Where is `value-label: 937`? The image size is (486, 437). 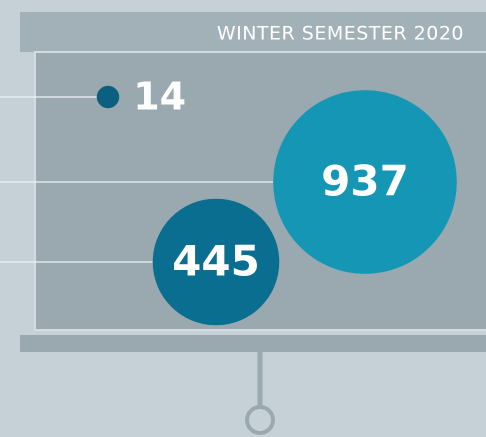 value-label: 937 is located at coordinates (365, 181).